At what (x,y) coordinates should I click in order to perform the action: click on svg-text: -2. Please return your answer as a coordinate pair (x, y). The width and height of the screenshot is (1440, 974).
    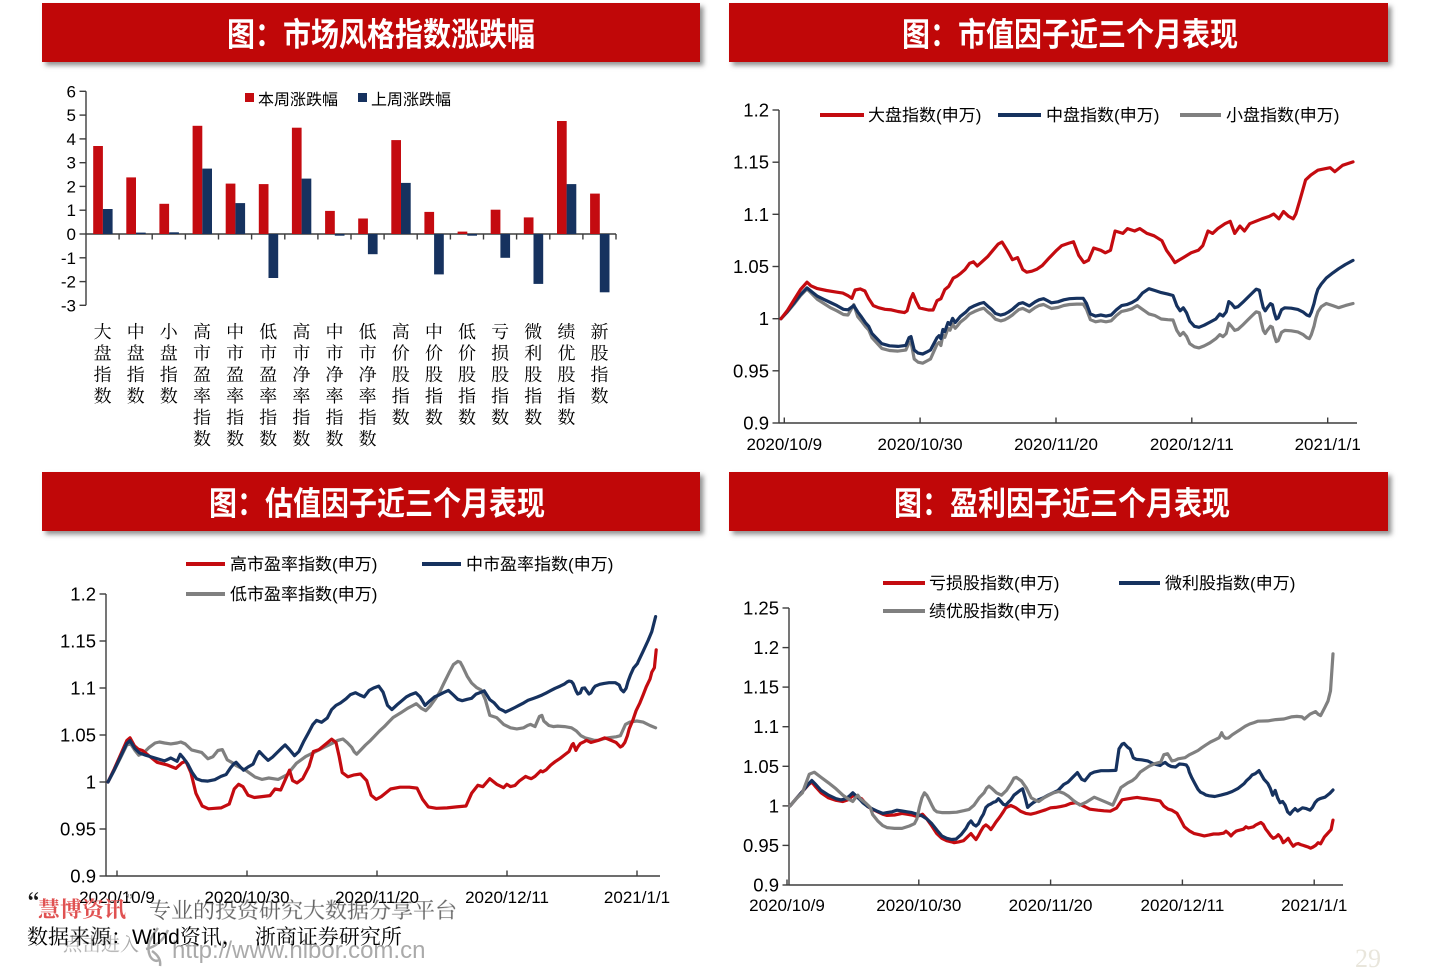
    Looking at the image, I should click on (68, 282).